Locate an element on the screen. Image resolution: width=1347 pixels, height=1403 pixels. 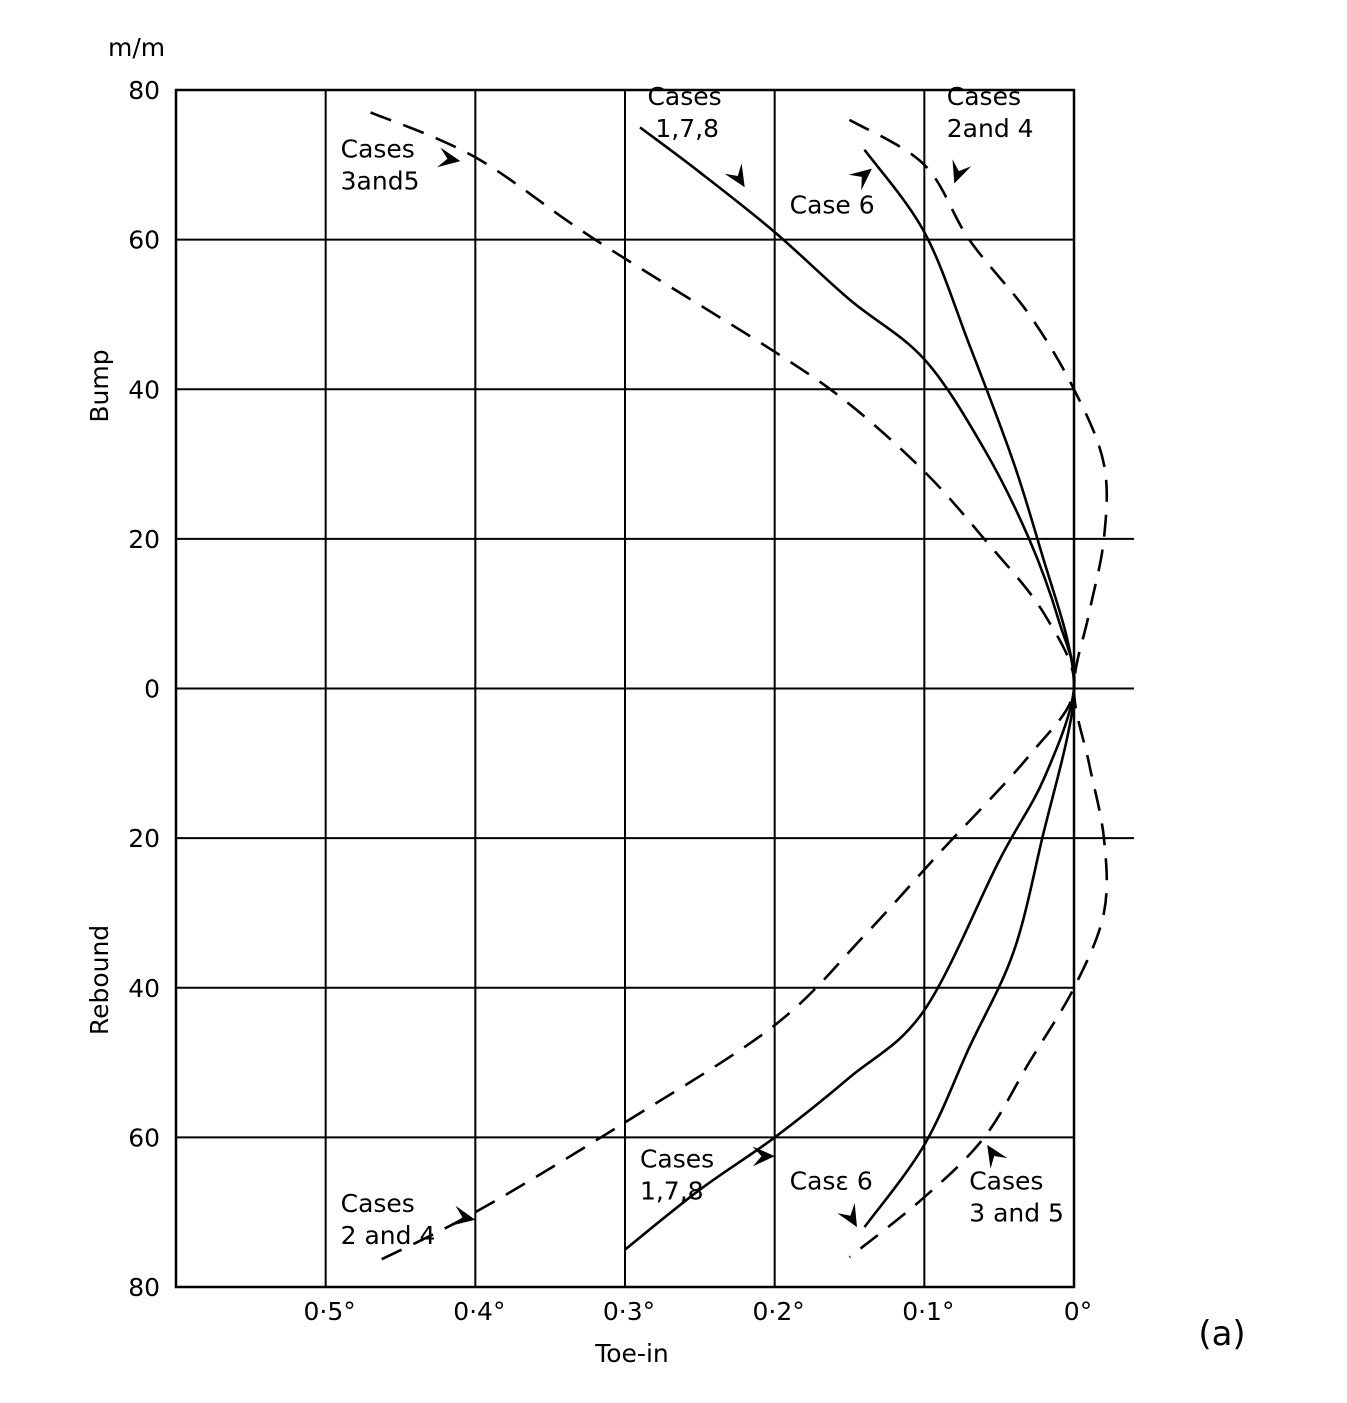
y-axis-label-bump: Bump is located at coordinates (99, 385).